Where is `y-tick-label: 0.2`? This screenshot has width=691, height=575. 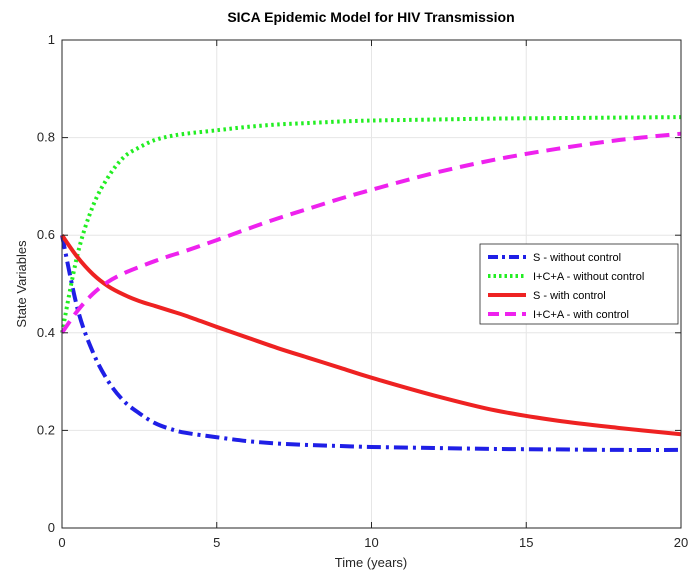
y-tick-label: 0.2 is located at coordinates (46, 429).